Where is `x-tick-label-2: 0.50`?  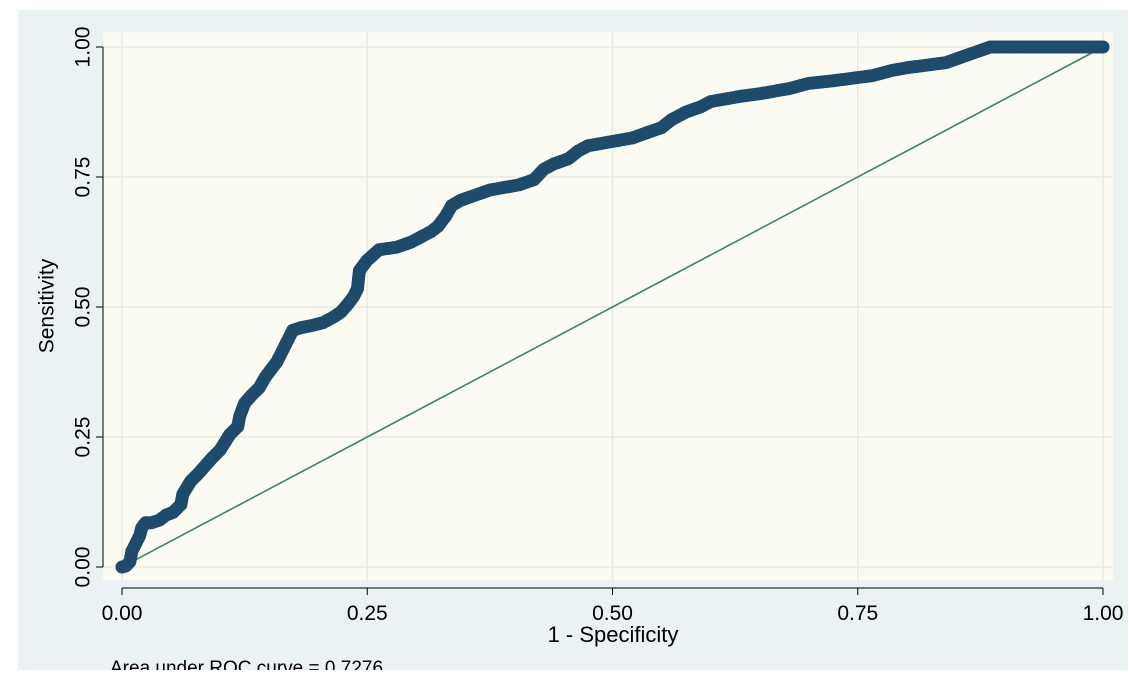
x-tick-label-2: 0.50 is located at coordinates (612, 613).